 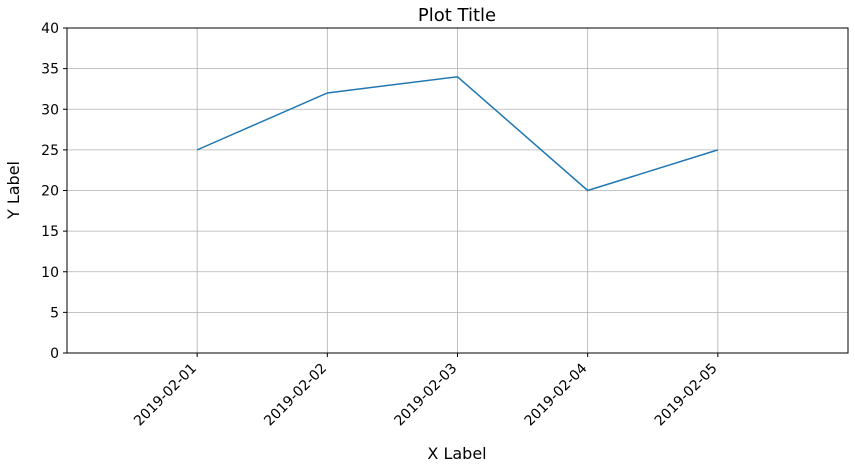 What do you see at coordinates (50, 273) in the screenshot?
I see `y-tick-label: 10` at bounding box center [50, 273].